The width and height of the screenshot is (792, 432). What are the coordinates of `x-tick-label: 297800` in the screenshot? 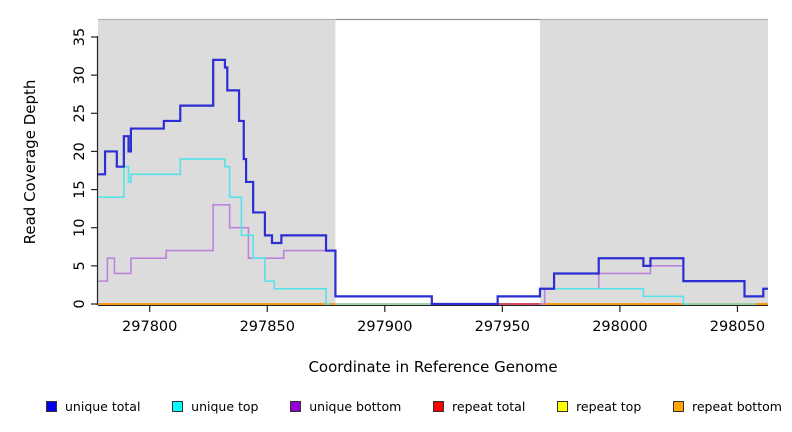 It's located at (149, 327).